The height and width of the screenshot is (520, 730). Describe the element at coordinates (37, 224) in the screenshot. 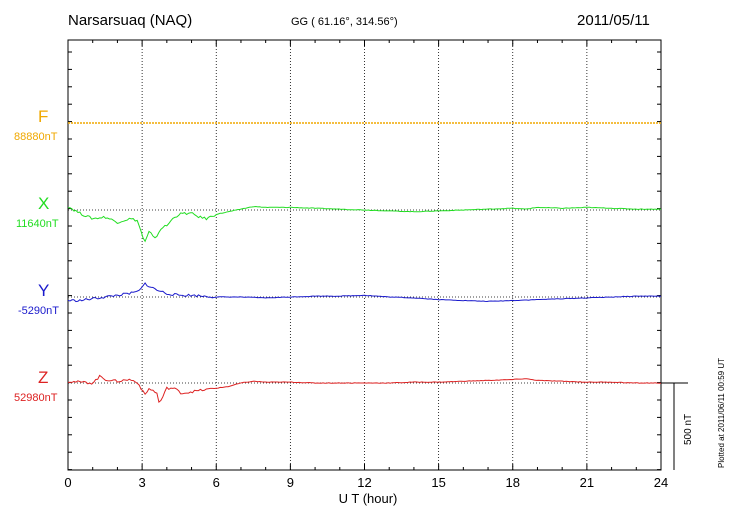

I see `component-baseline-x: 11640nT` at that location.